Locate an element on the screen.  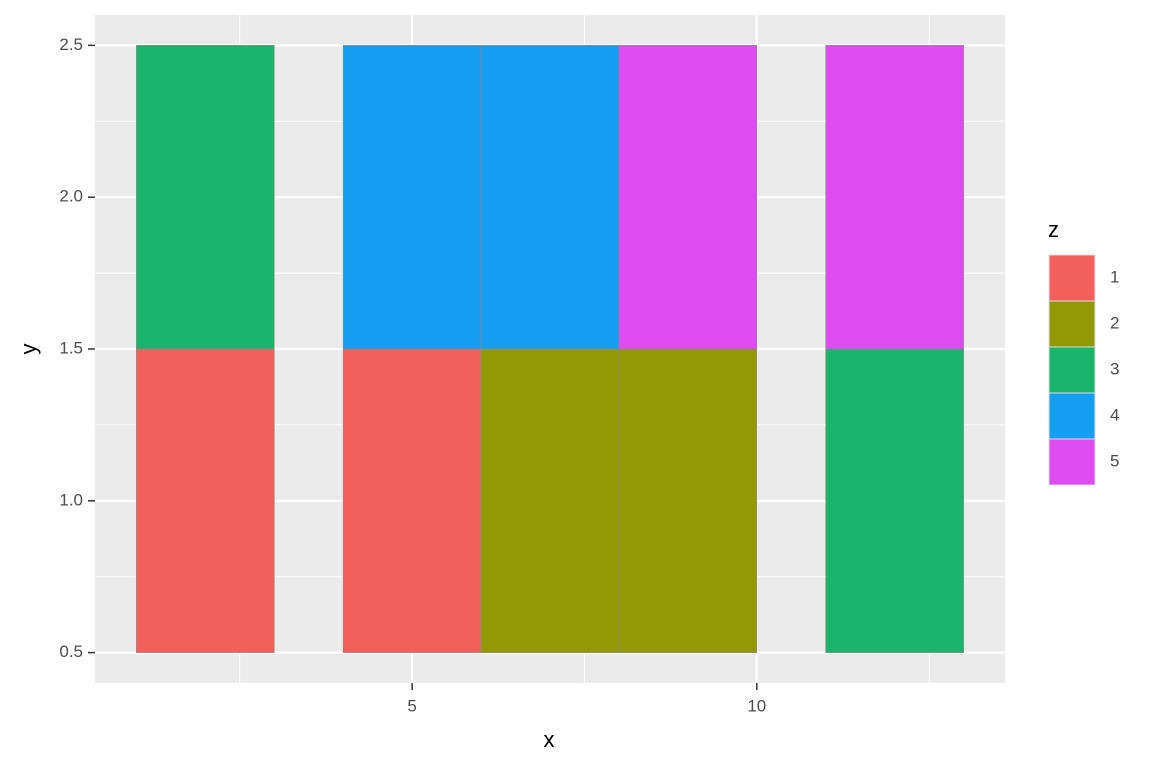
y-tick-label: 1.0 is located at coordinates (71, 499).